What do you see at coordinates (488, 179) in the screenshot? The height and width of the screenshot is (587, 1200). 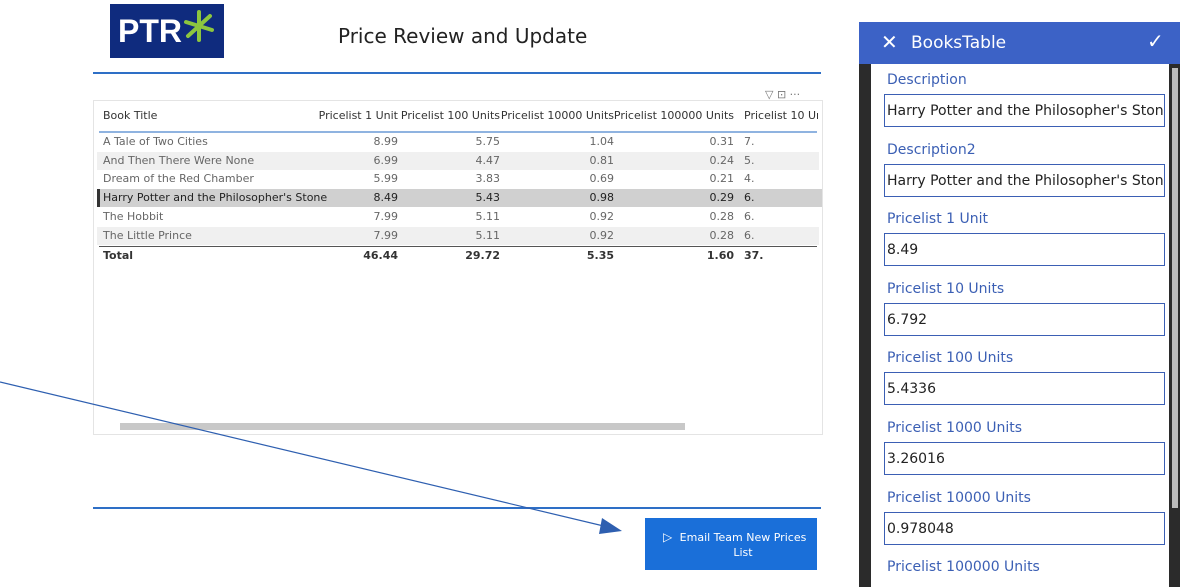 I see `table-cell: 3.83` at bounding box center [488, 179].